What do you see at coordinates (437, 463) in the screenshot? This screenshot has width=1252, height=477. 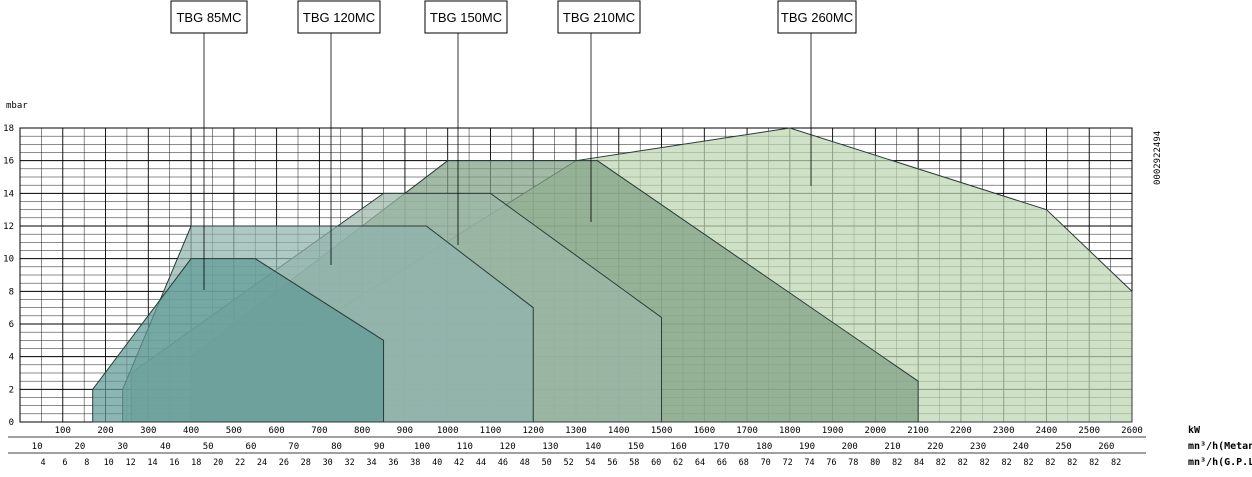 I see `gpl-tick-label: 40` at bounding box center [437, 463].